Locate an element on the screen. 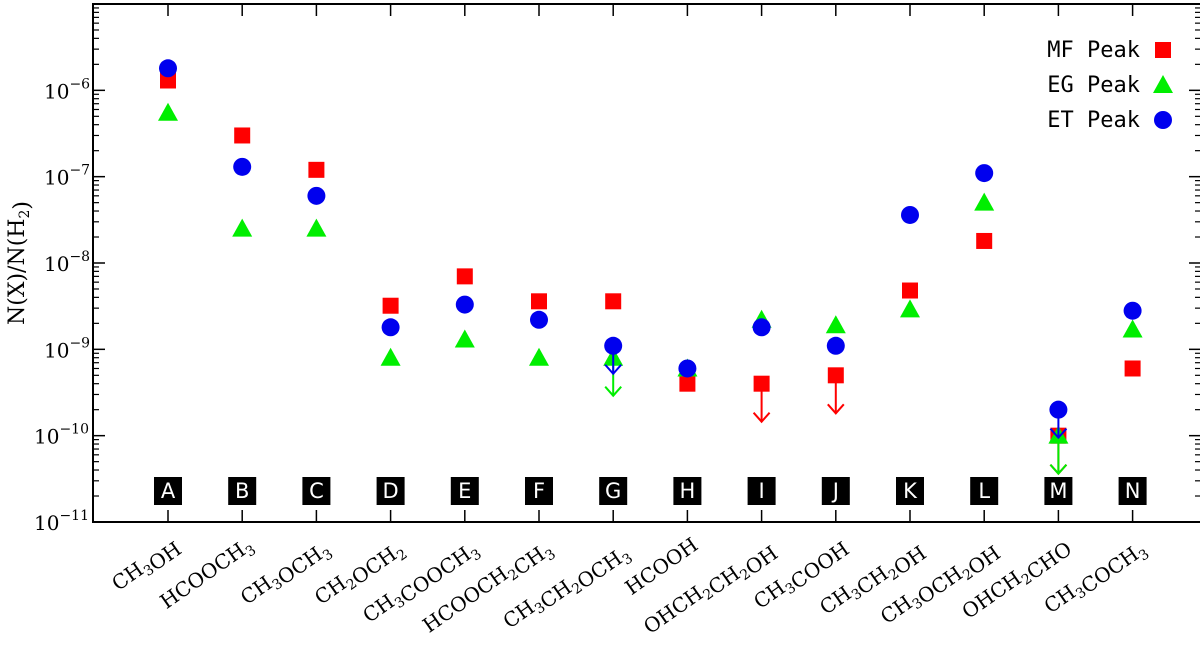 The height and width of the screenshot is (648, 1200). letter-label: E is located at coordinates (464, 491).